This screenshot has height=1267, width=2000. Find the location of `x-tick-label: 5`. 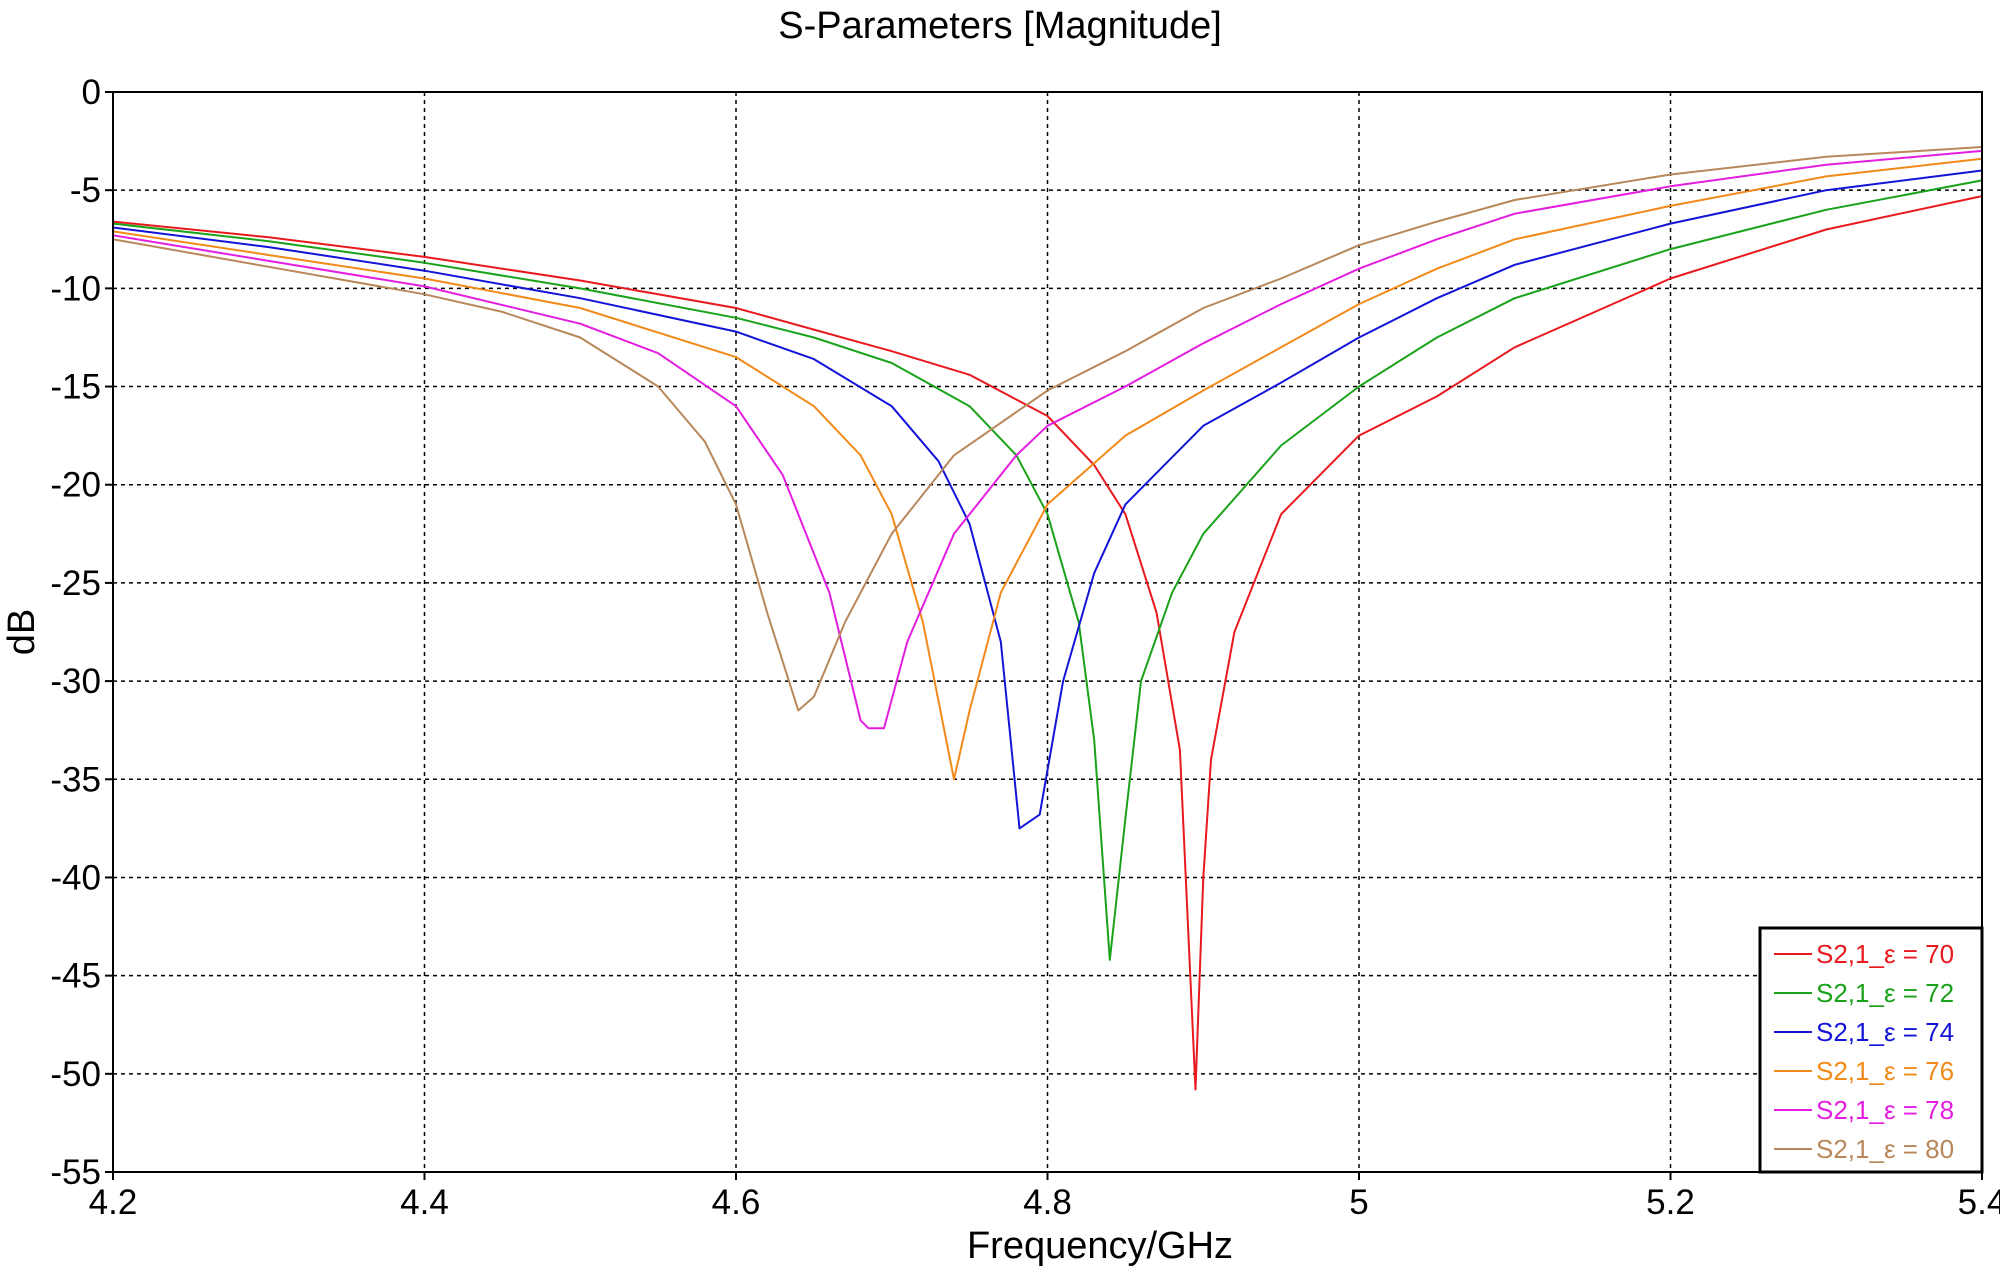

x-tick-label: 5 is located at coordinates (1358, 1202).